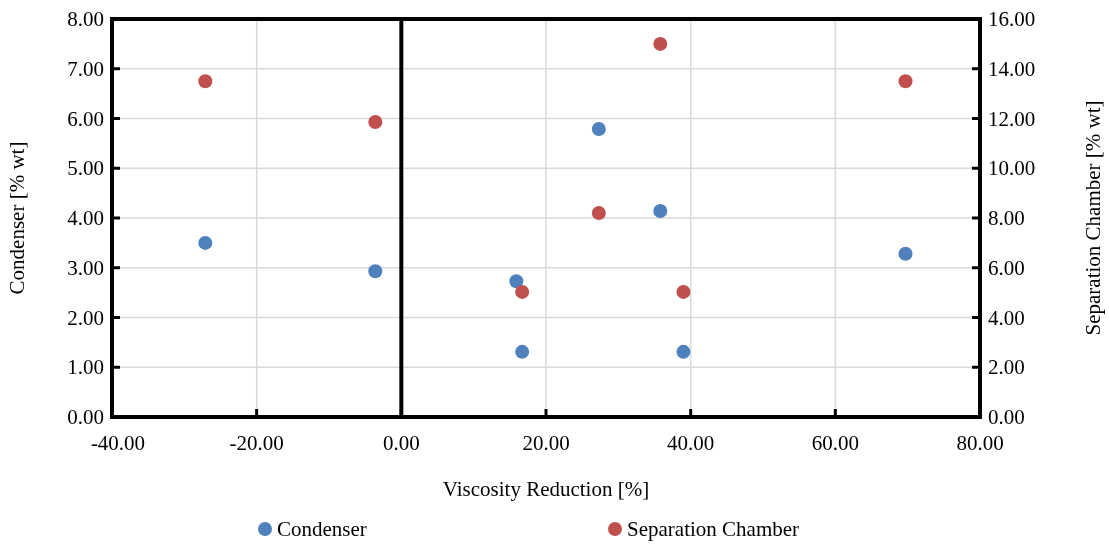 This screenshot has width=1109, height=546. I want to click on y2-tick-label: 4.00, so click(1006, 317).